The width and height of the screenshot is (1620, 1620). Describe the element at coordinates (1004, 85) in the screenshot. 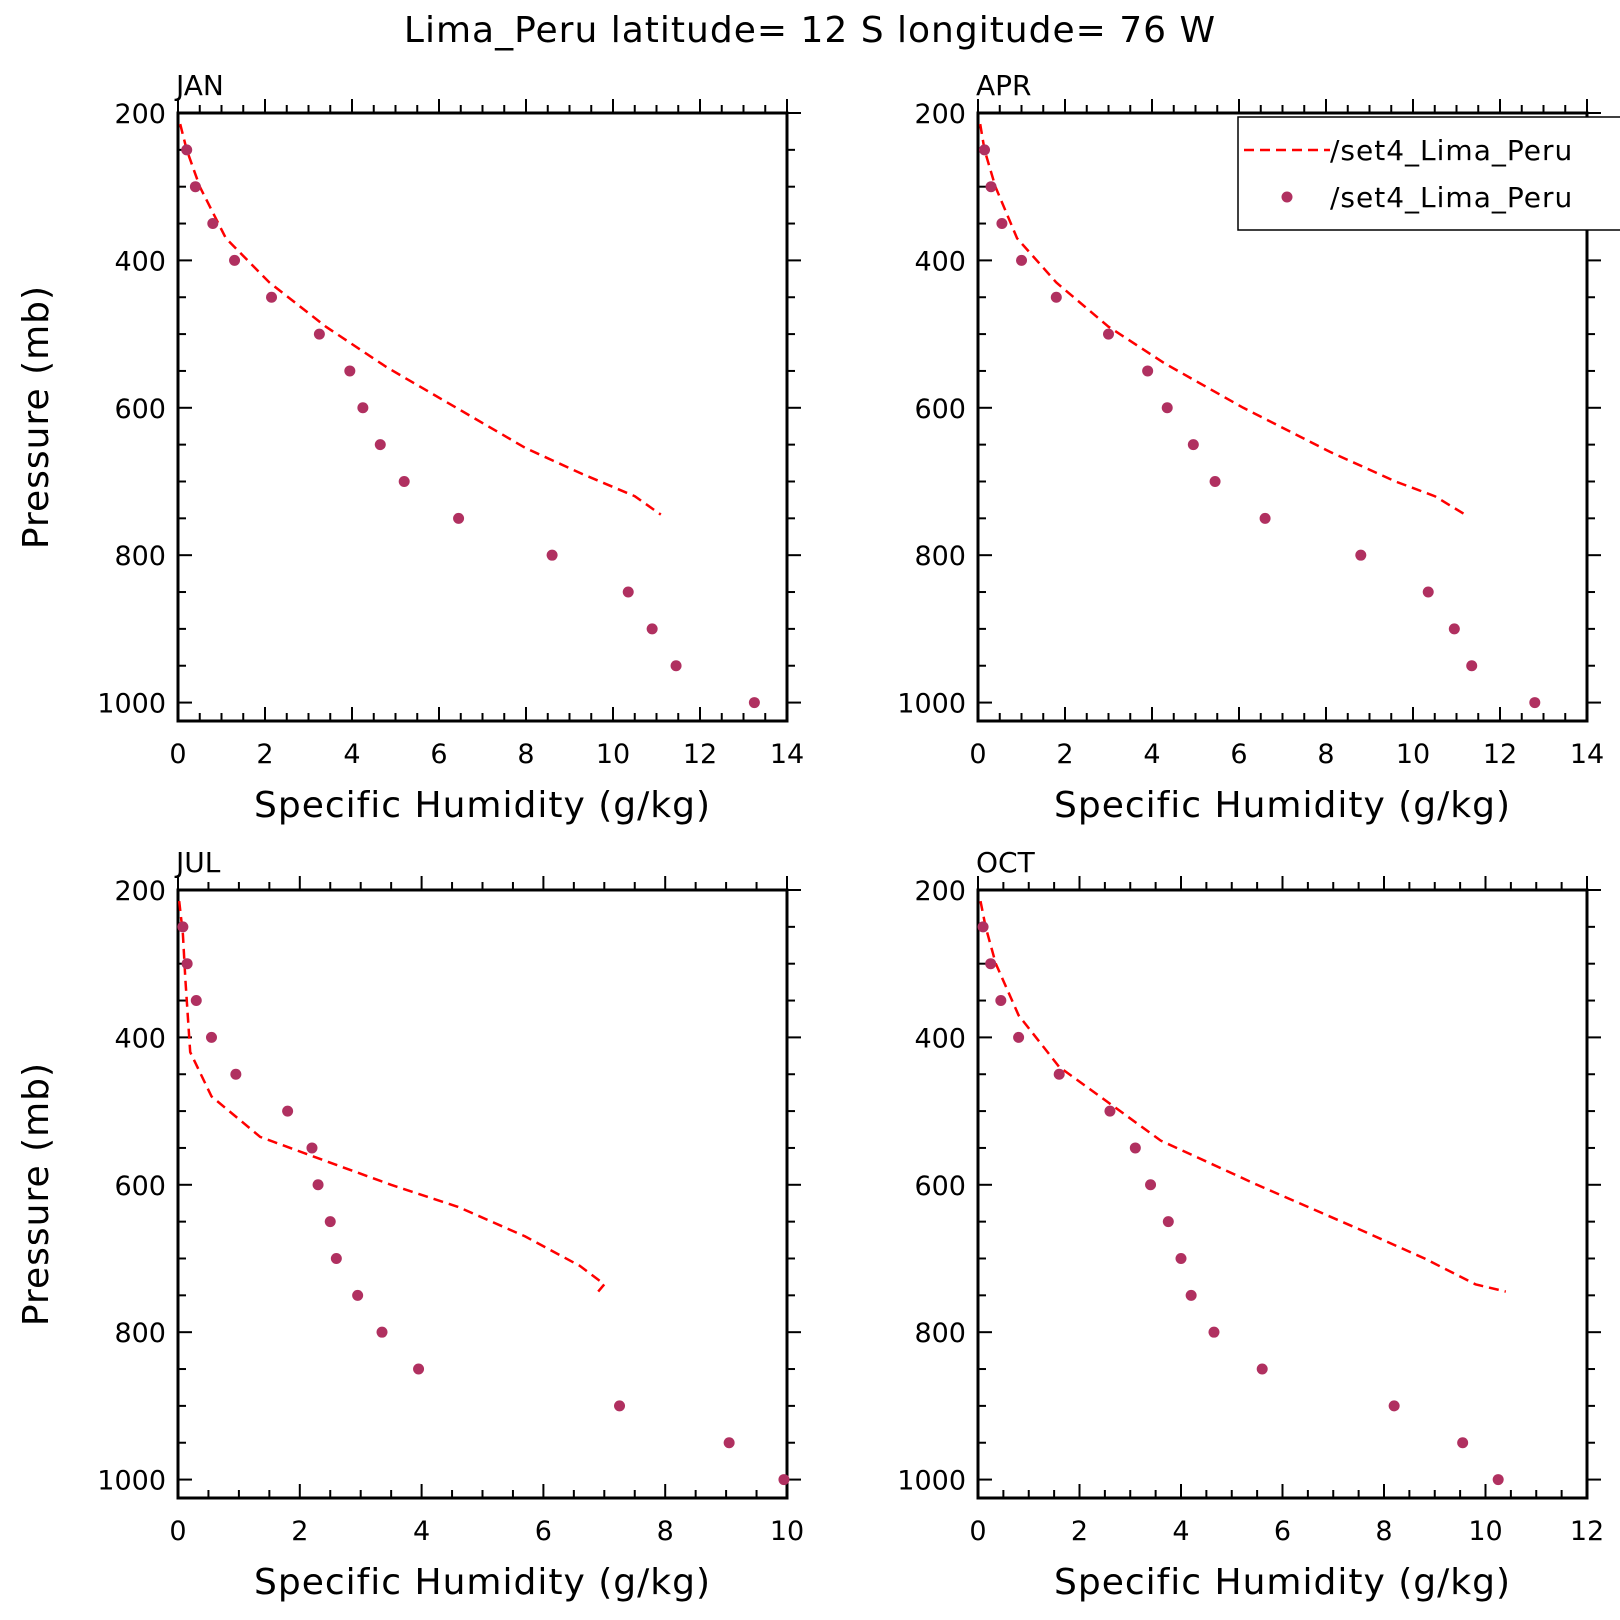

I see `panel-title: APR` at that location.